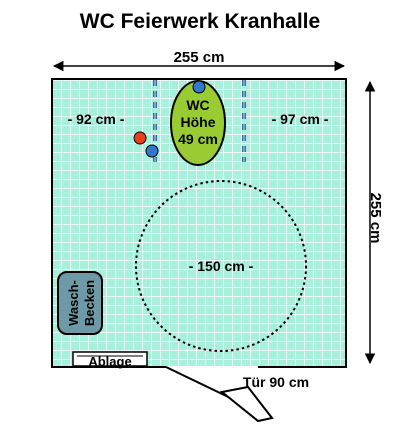 This screenshot has width=400, height=430. What do you see at coordinates (200, 21) in the screenshot?
I see `page-title: WC Feierwerk Kranhalle` at bounding box center [200, 21].